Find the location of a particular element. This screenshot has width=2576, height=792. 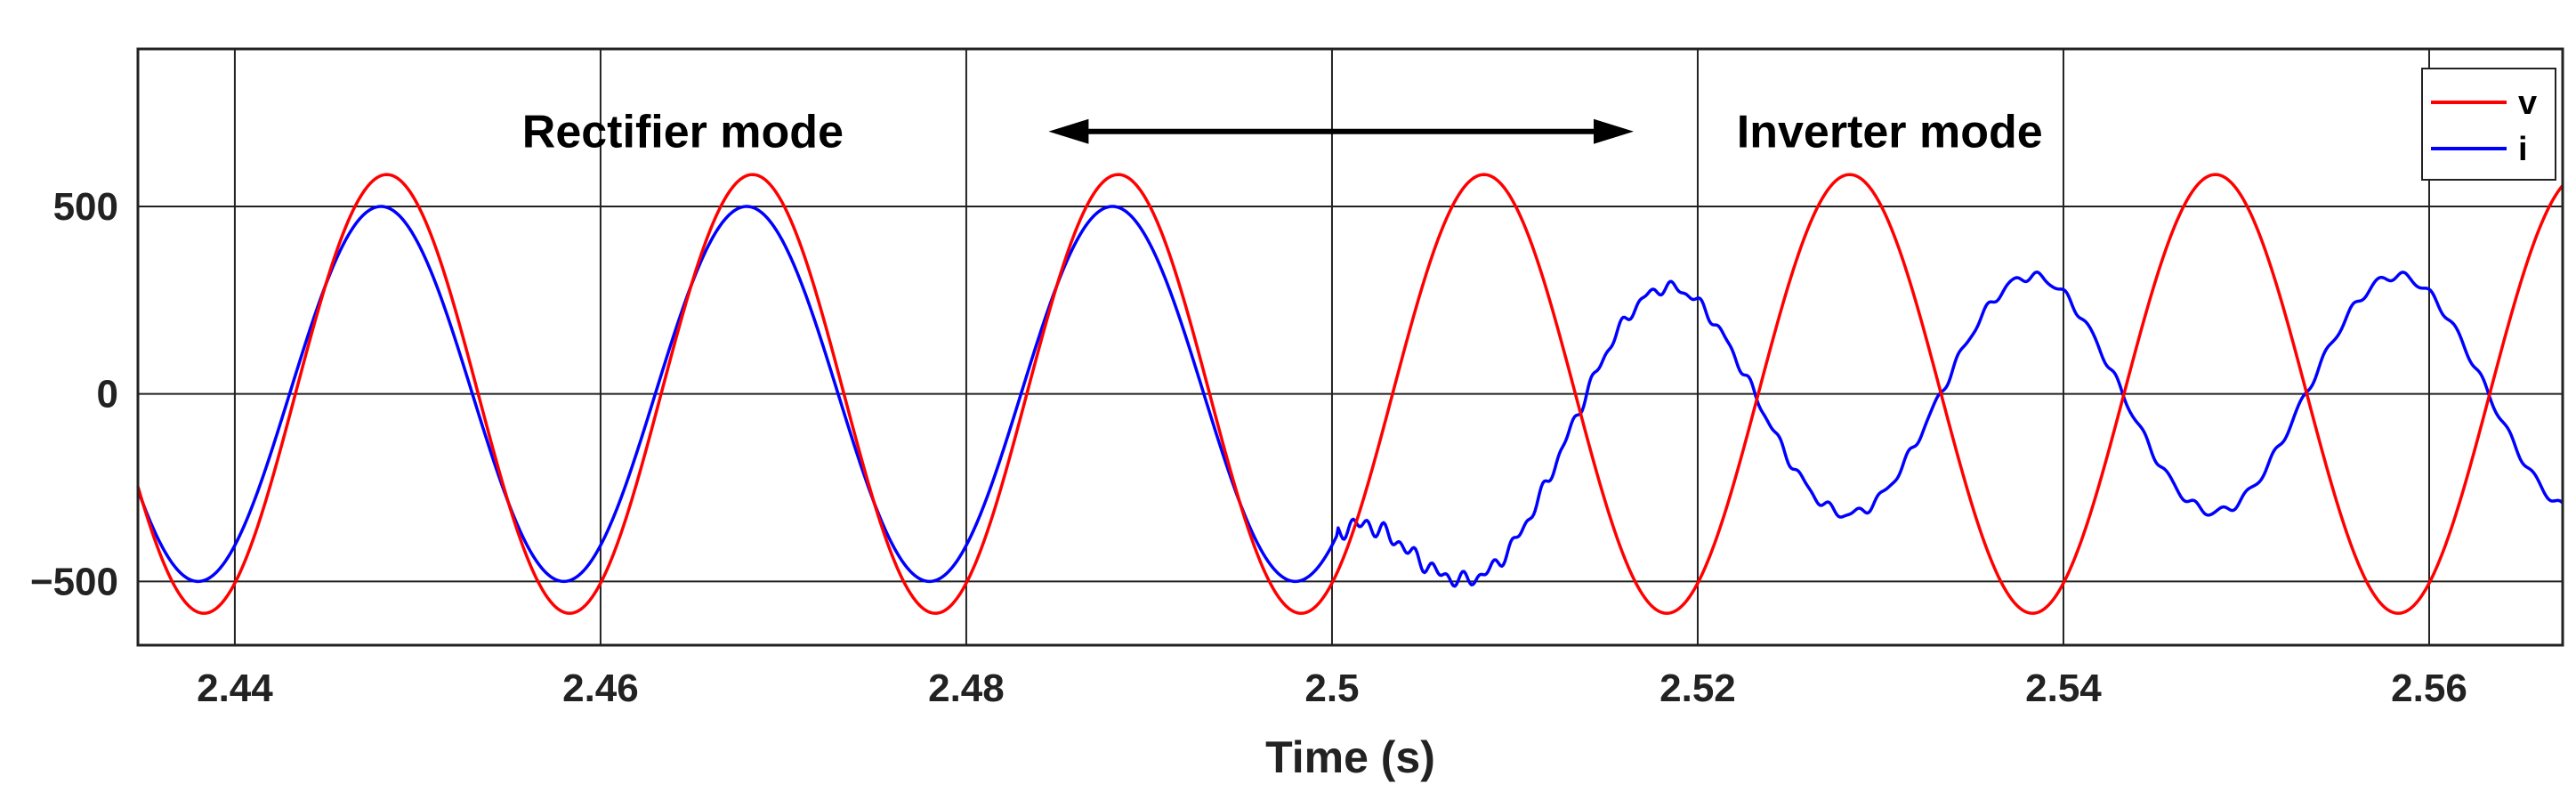

x-tick-label: 2.5 is located at coordinates (1331, 688).